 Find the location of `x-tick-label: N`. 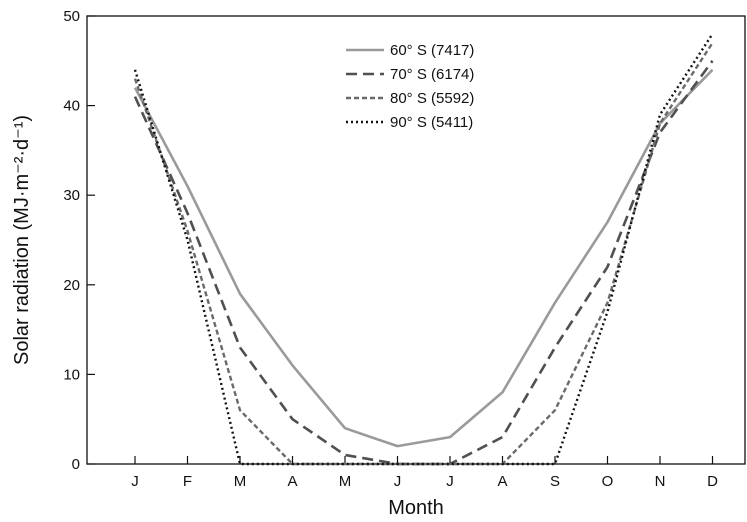

x-tick-label: N is located at coordinates (660, 481).